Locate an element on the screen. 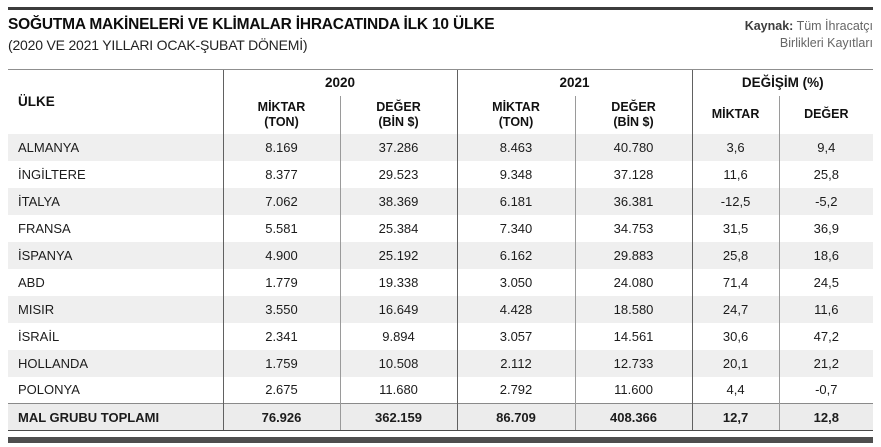  value-2020-cell: 10.508 is located at coordinates (398, 363).